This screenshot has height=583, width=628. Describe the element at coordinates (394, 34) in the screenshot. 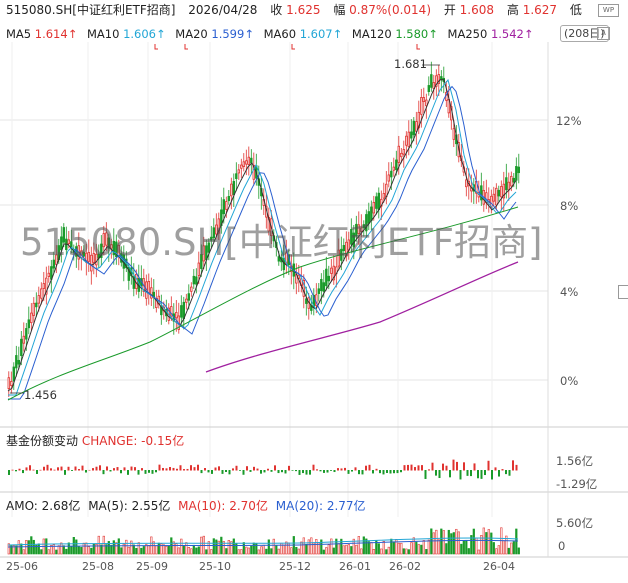

I see `ma120-item: MA120 1.580↑` at that location.